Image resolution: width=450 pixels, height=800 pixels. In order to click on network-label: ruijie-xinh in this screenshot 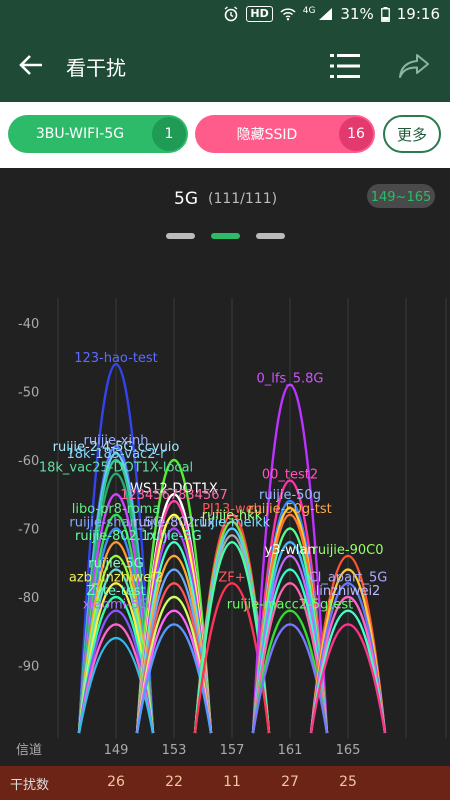, I will do `click(116, 440)`.